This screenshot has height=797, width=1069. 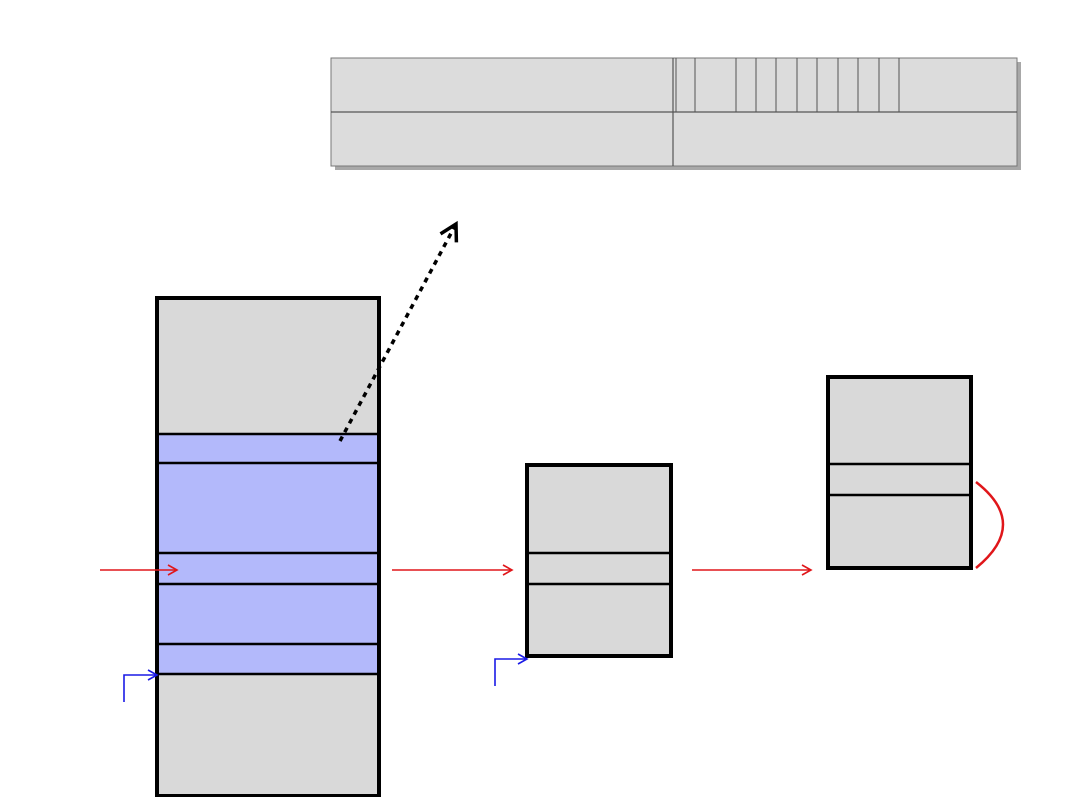 I want to click on gate-descriptor, so click(x=675, y=113).